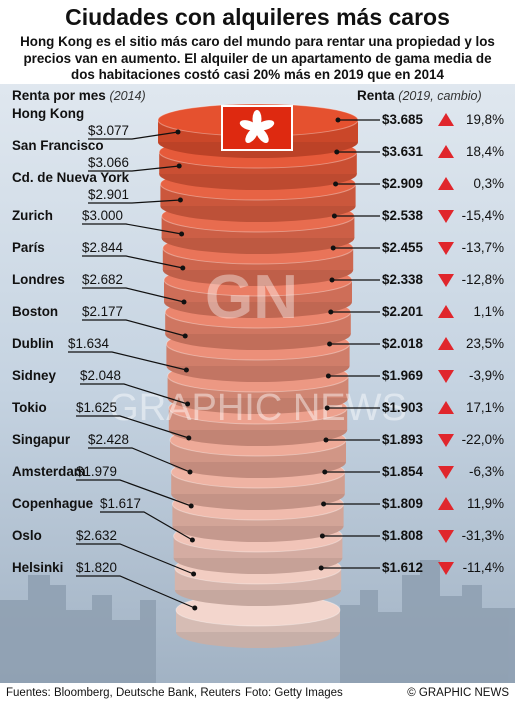 Image resolution: width=515 pixels, height=705 pixels. Describe the element at coordinates (27, 535) in the screenshot. I see `city-label: Oslo` at that location.